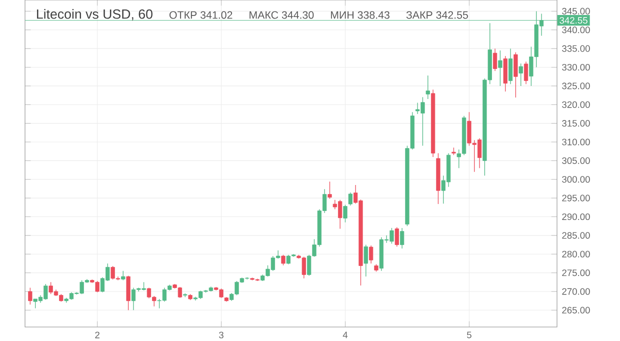 The width and height of the screenshot is (620, 341). I want to click on annotation: МАКС 344.30, so click(282, 15).